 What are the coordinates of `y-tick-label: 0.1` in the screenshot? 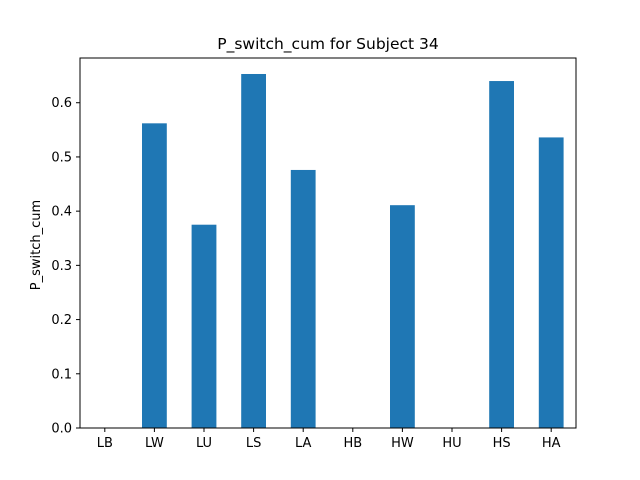 It's located at (61, 374).